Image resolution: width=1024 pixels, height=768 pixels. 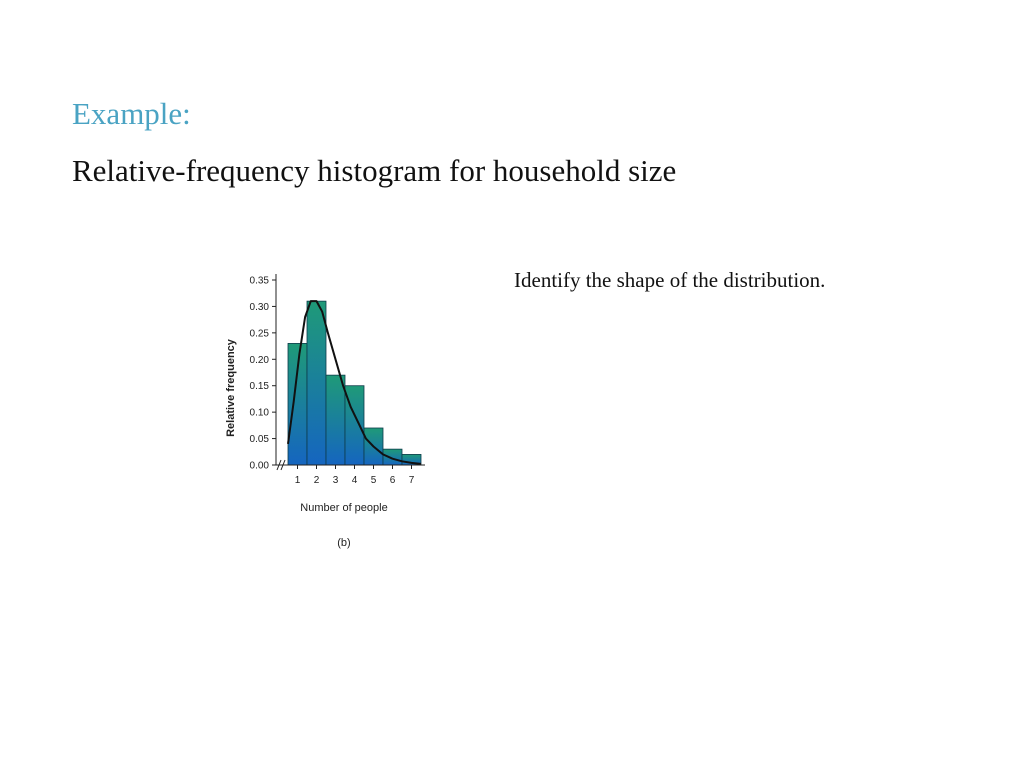 What do you see at coordinates (336, 480) in the screenshot?
I see `x-tick-label: 3` at bounding box center [336, 480].